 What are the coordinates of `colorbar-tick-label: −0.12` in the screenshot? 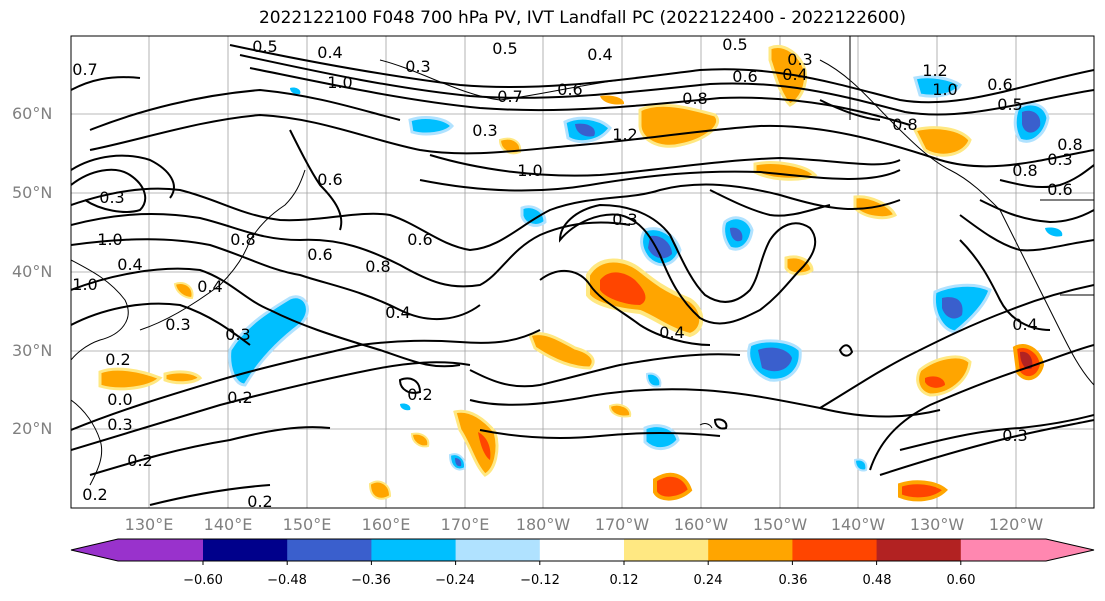 It's located at (540, 580).